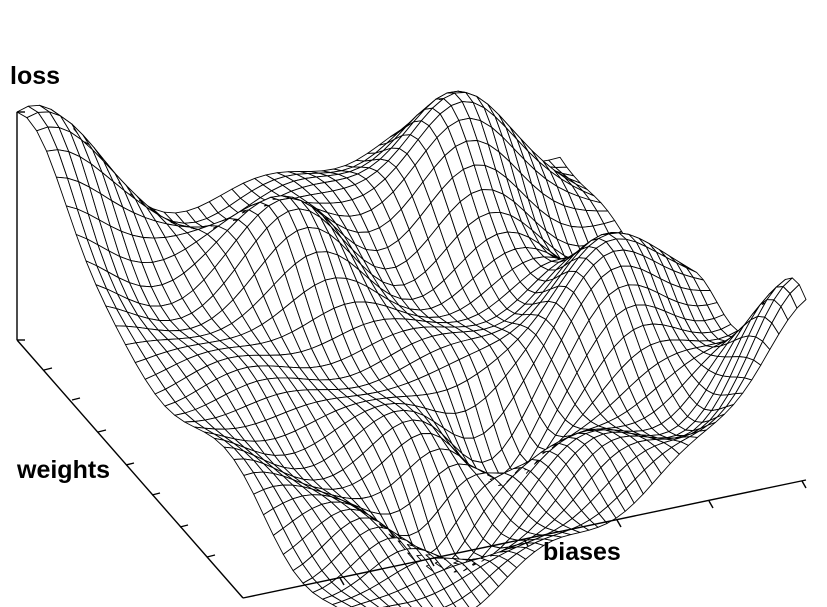  What do you see at coordinates (582, 552) in the screenshot?
I see `biases-axis-label: biases` at bounding box center [582, 552].